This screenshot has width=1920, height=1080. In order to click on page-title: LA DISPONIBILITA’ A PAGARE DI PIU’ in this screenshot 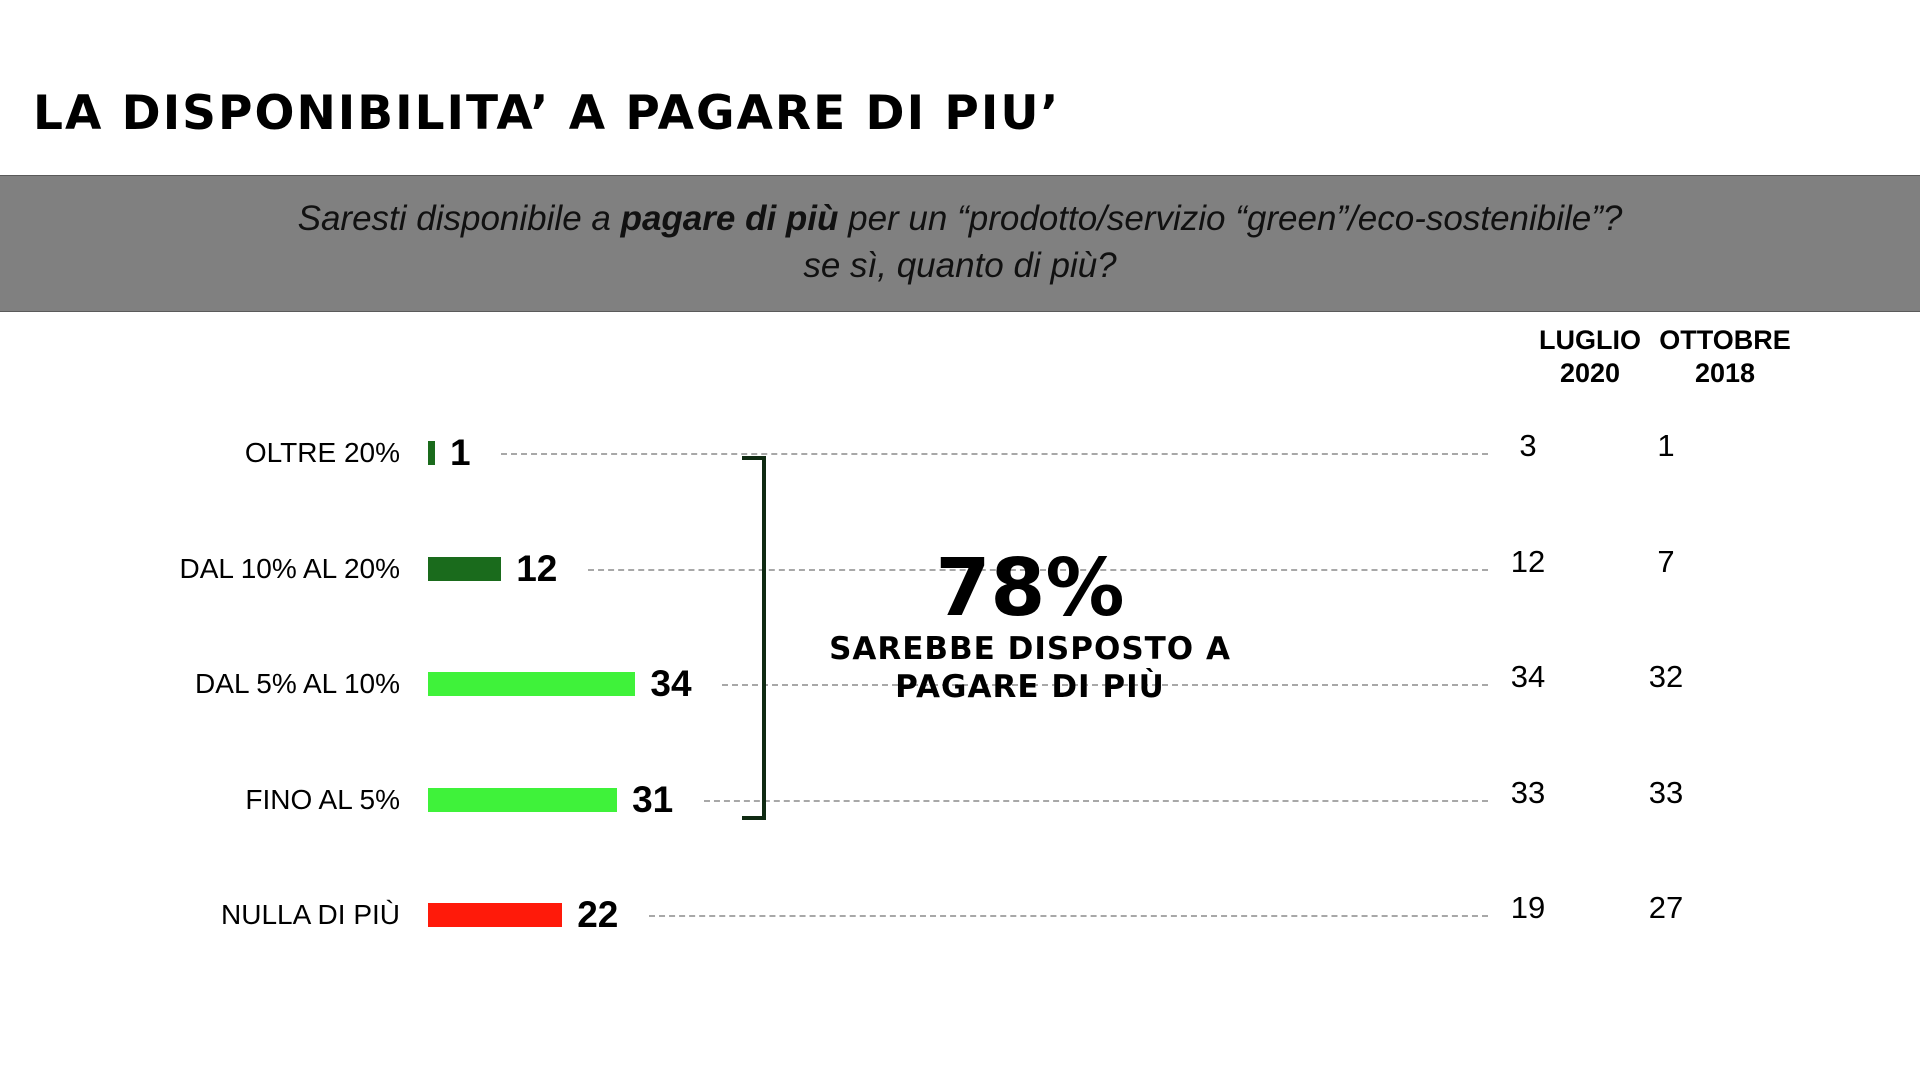, I will do `click(547, 113)`.